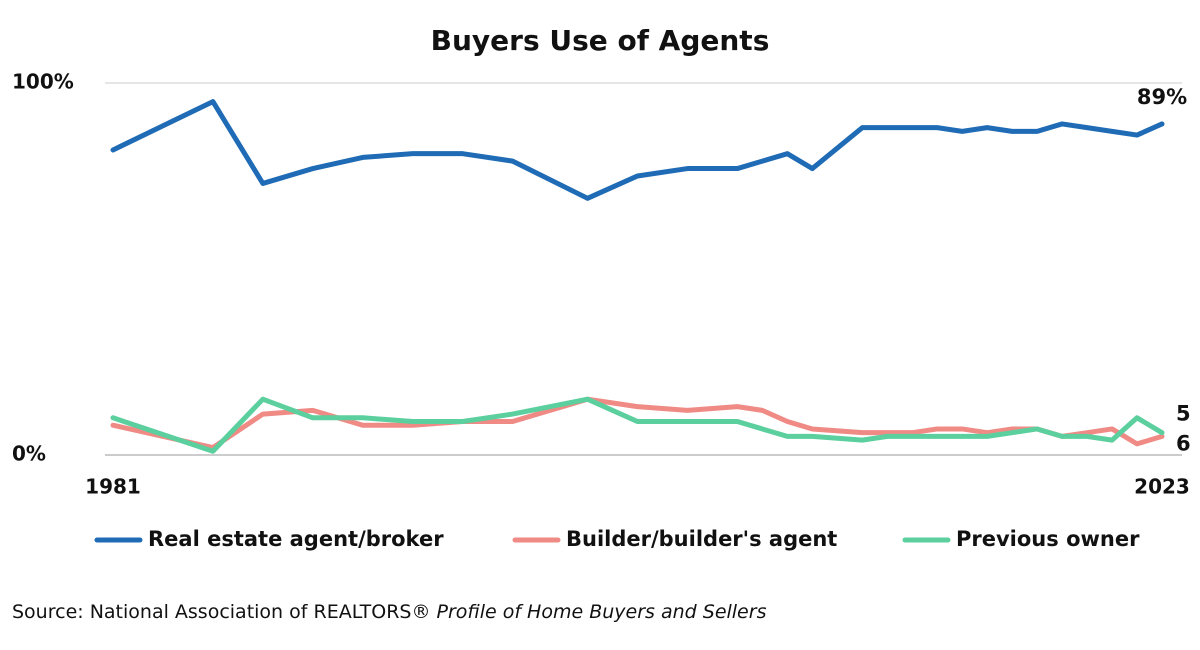  What do you see at coordinates (113, 487) in the screenshot?
I see `x-tick-label: 1981` at bounding box center [113, 487].